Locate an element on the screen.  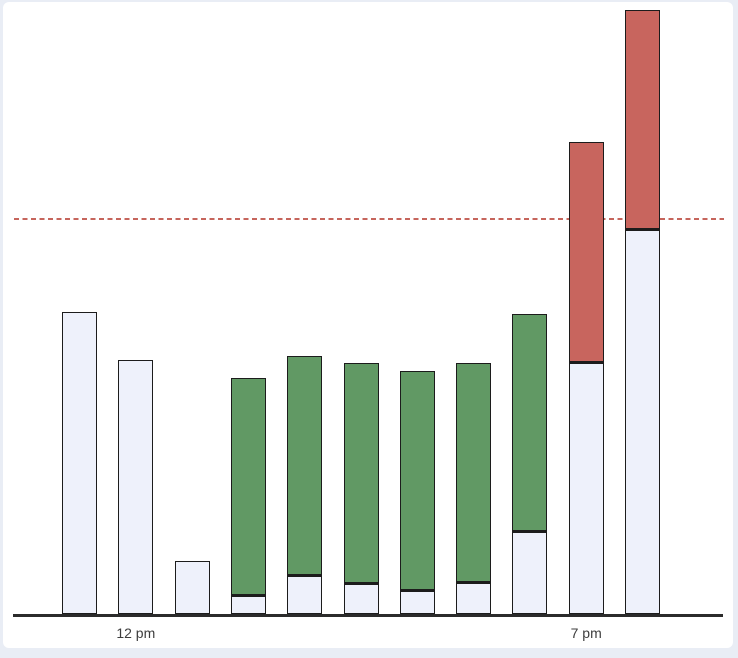
x-tick-label: 7 pm is located at coordinates (586, 633).